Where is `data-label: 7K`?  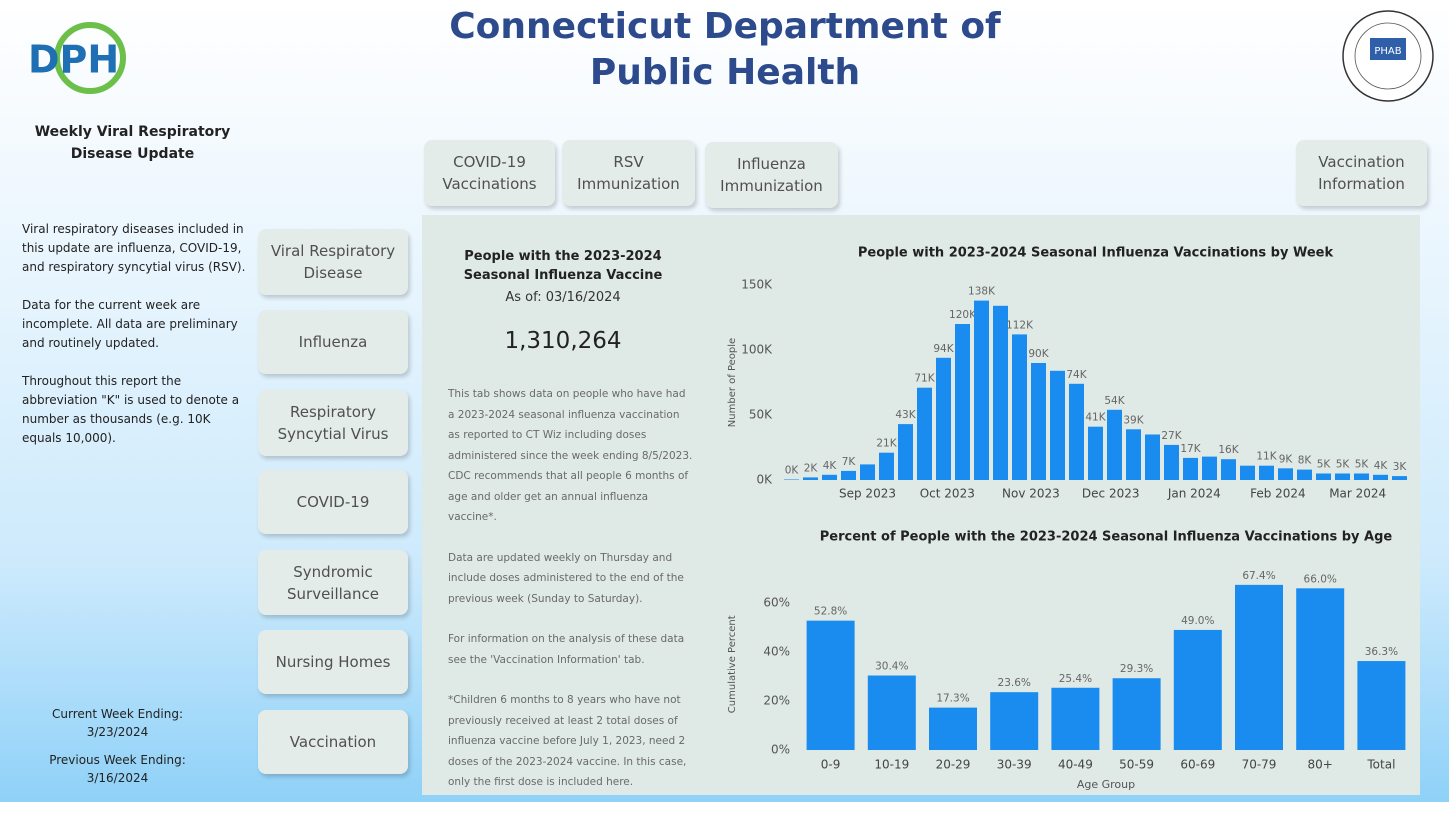 data-label: 7K is located at coordinates (849, 462).